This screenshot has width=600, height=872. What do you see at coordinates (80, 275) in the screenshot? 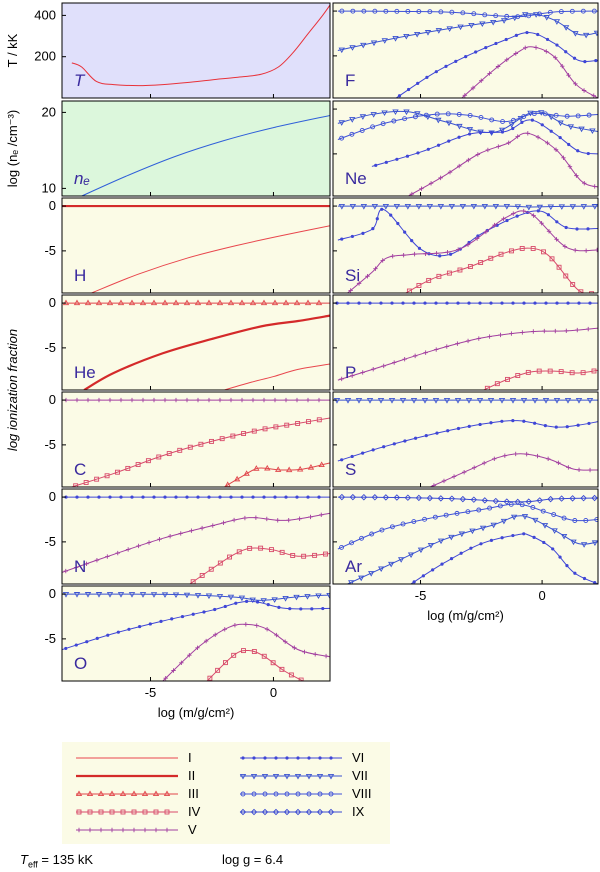
I see `panel-label-H: H` at bounding box center [80, 275].